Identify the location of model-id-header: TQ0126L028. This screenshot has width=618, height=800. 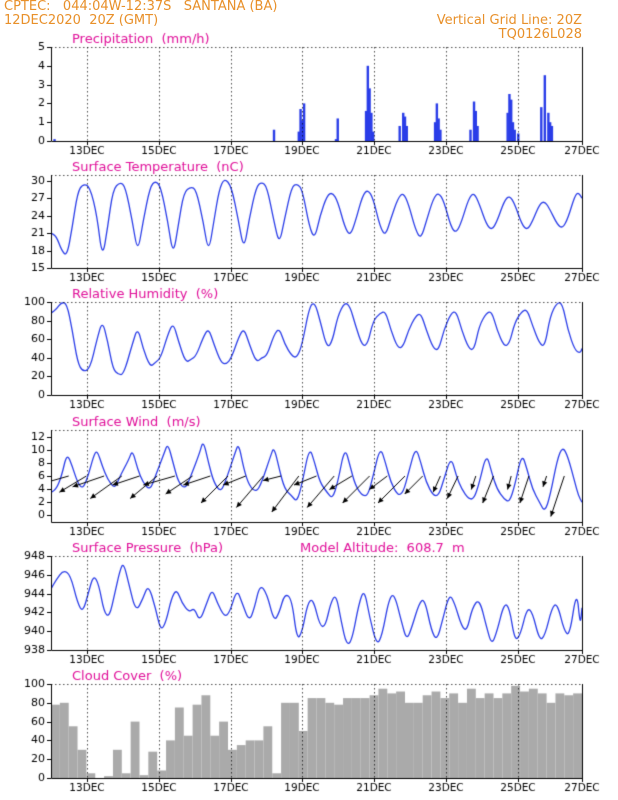
(540, 34).